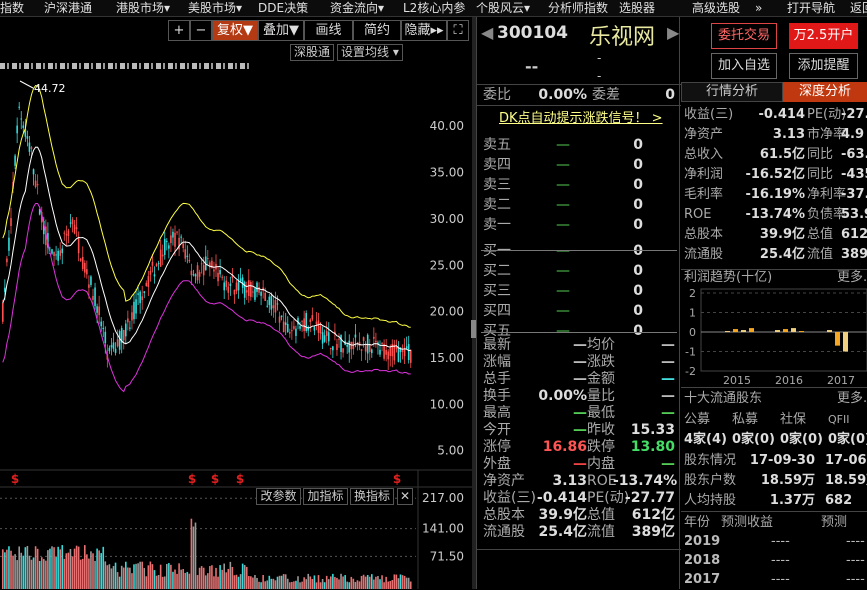 This screenshot has height=590, width=867. Describe the element at coordinates (858, 8) in the screenshot. I see `menu-item: 返回` at that location.